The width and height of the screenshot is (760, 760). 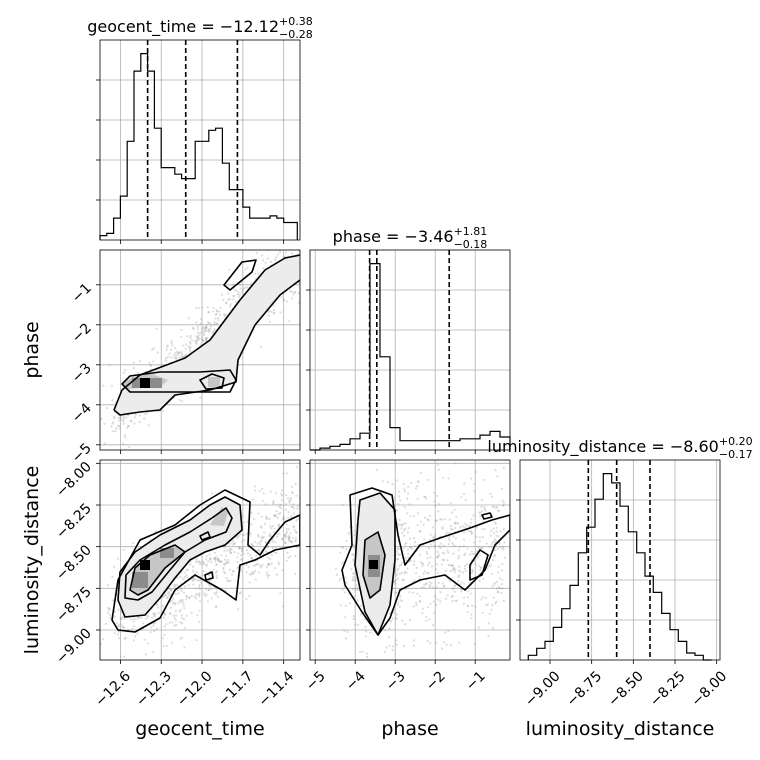 I want to click on y-tick-label: −8.50, so click(x=74, y=563).